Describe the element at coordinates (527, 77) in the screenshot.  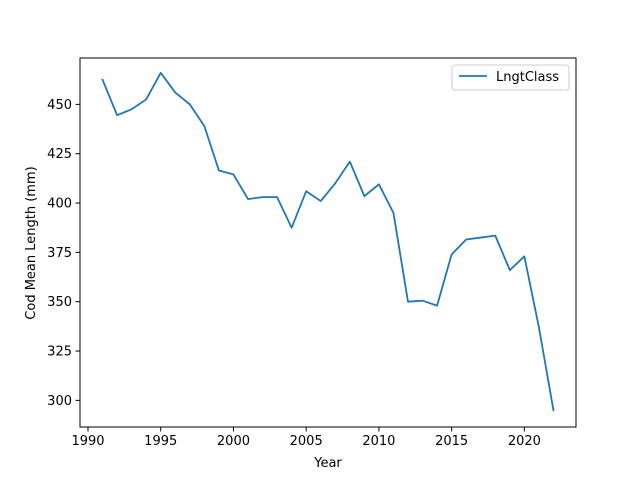
I see `legend-label: LngtClass` at that location.